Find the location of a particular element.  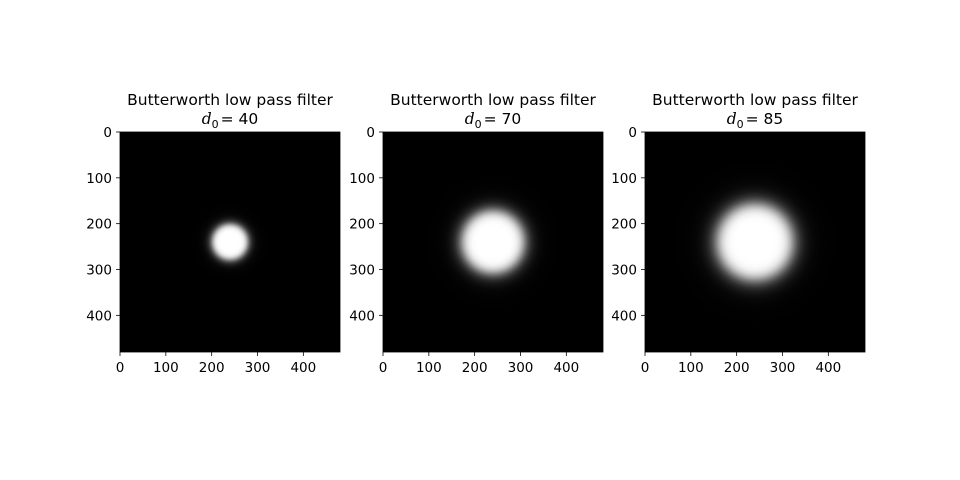

chart-subtitle: d0 = 85 is located at coordinates (755, 120).